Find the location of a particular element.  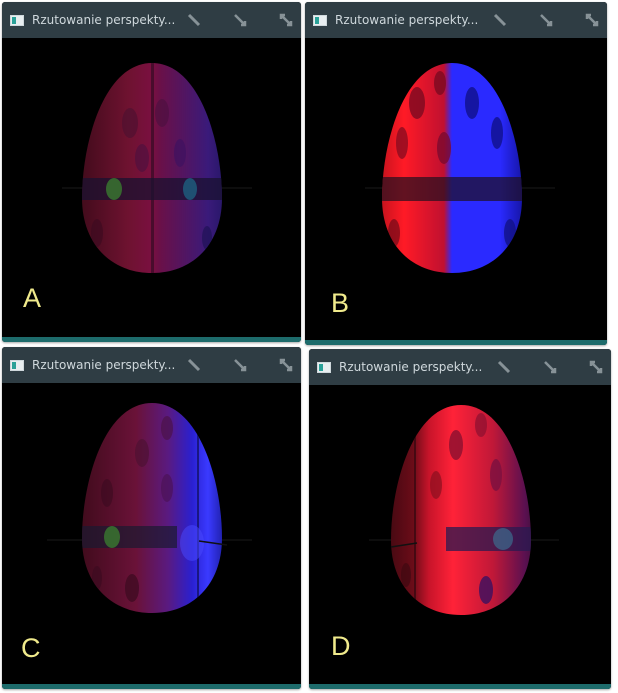

panel-label-a: A is located at coordinates (32, 298).